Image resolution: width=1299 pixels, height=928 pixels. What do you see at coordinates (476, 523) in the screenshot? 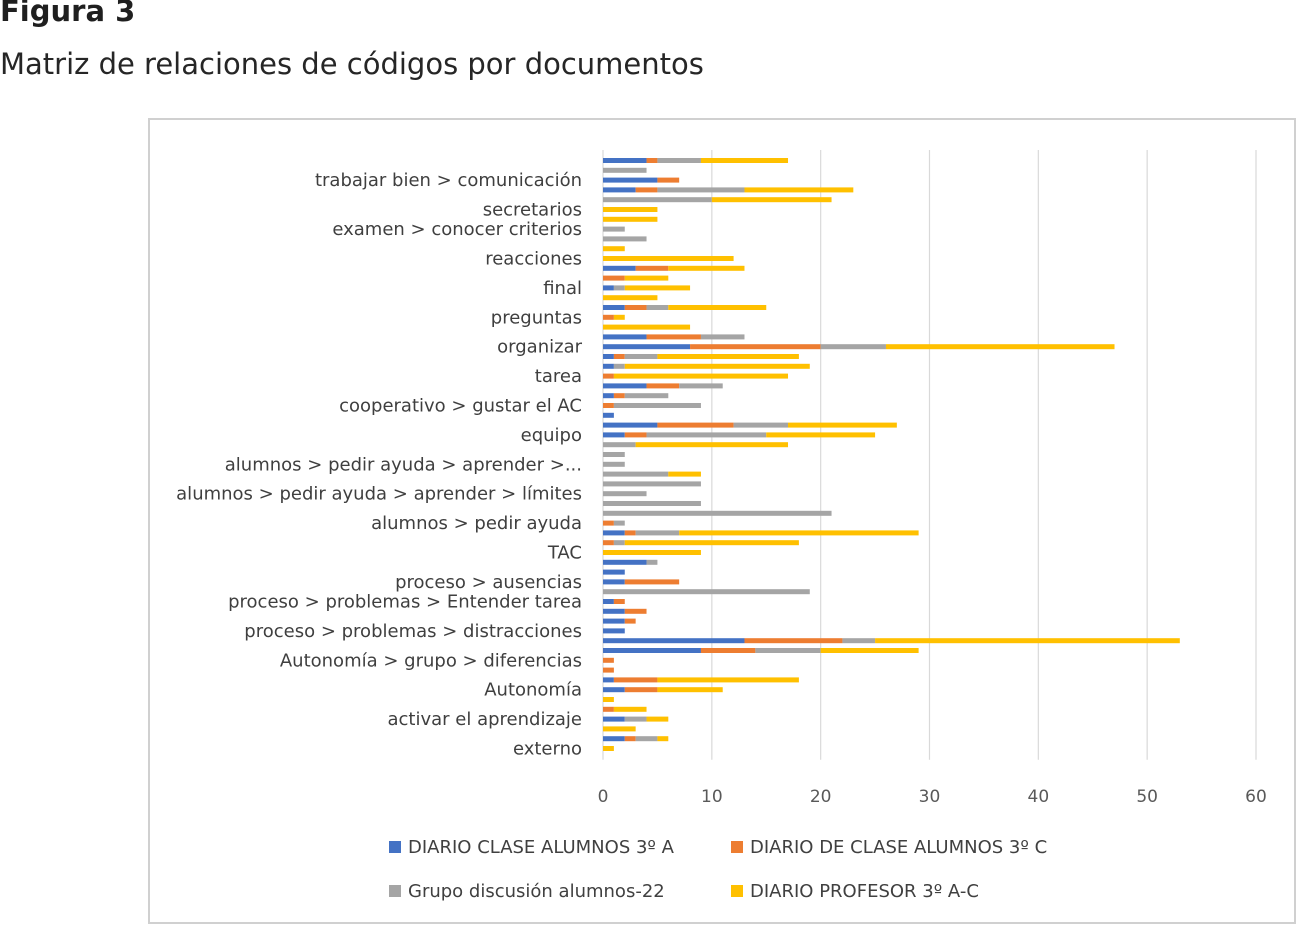
I see `category-label: alumnos > pedir ayuda` at bounding box center [476, 523].